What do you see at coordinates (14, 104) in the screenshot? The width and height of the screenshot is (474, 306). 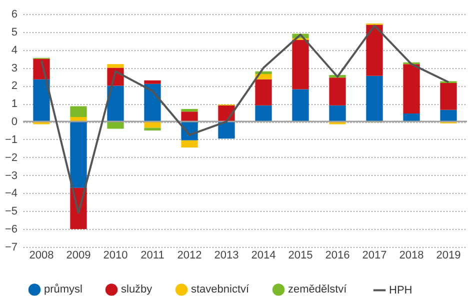 I see `y-tick-label: 1` at bounding box center [14, 104].